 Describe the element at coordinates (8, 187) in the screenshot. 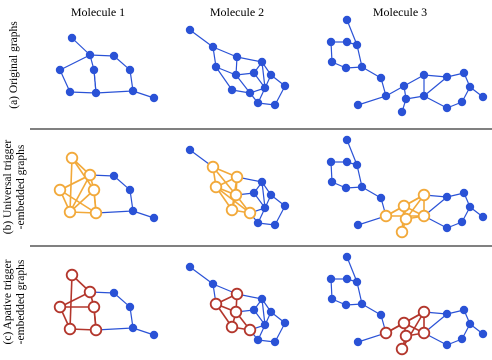

I see `row-title-universal-line-1: (b) Universal trigger` at that location.